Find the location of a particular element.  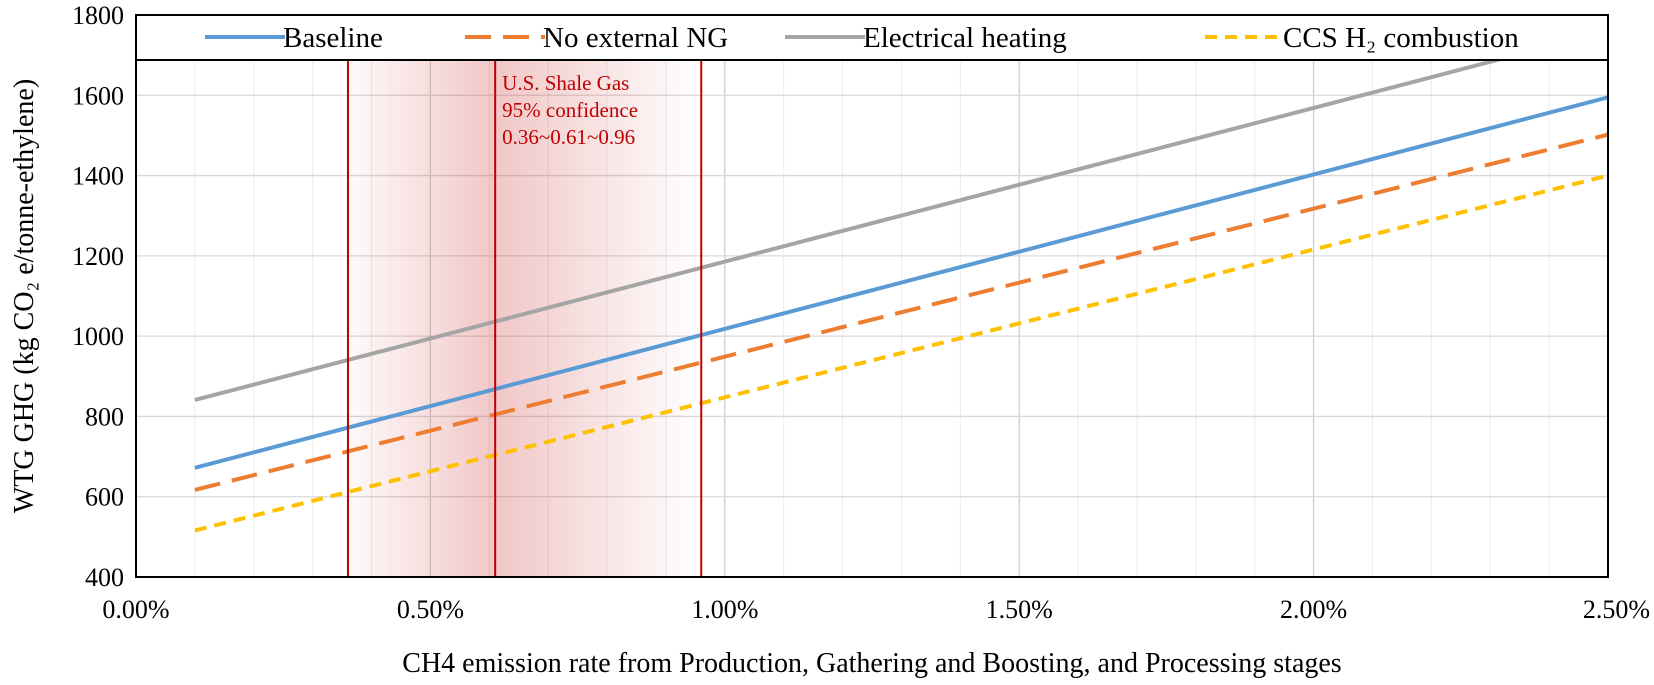

y-tick-label: 400 is located at coordinates (104, 577).